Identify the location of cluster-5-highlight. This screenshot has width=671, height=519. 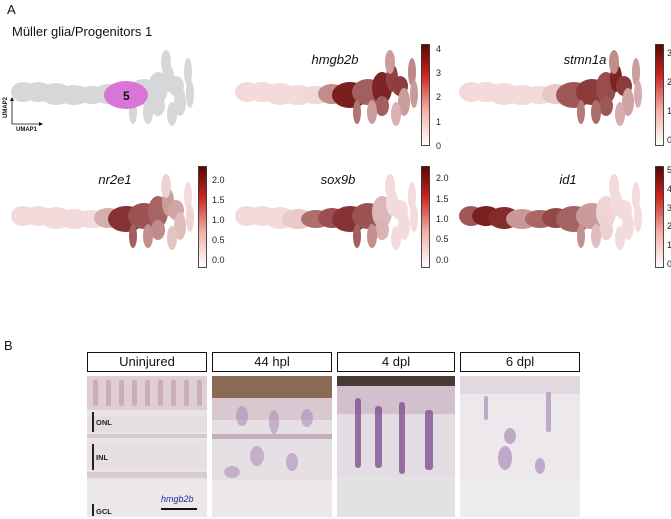
(126, 95).